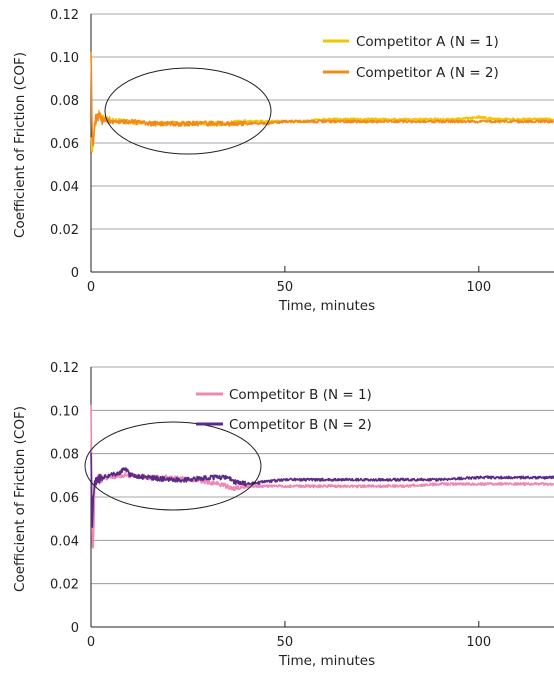 Image resolution: width=554 pixels, height=673 pixels. I want to click on legend-label: Competitor B (N = 1), so click(300, 395).